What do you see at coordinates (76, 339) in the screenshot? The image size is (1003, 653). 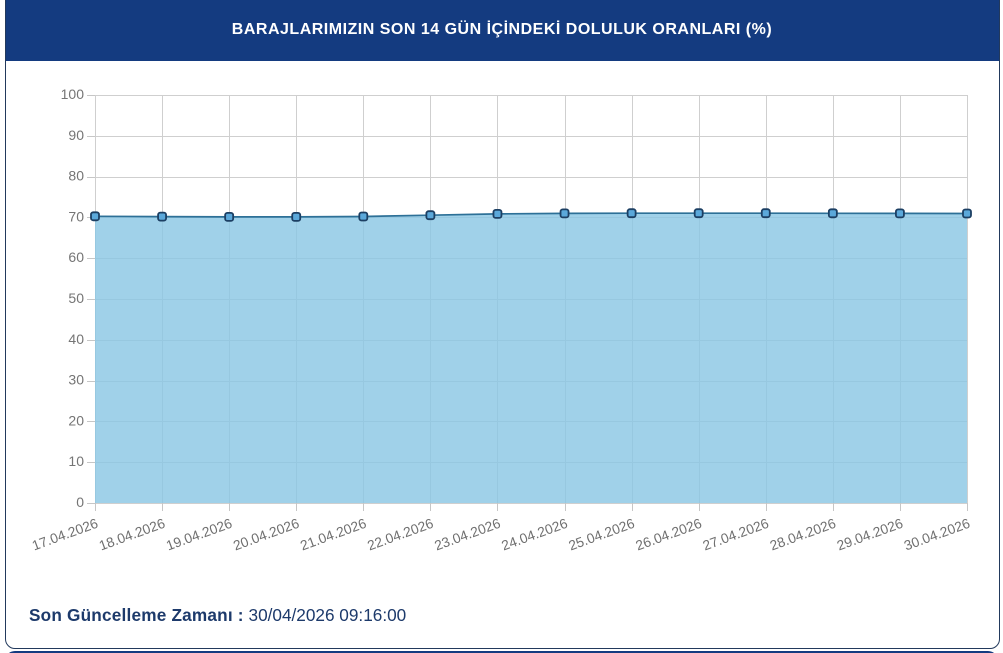 I see `svg-text: 40` at bounding box center [76, 339].